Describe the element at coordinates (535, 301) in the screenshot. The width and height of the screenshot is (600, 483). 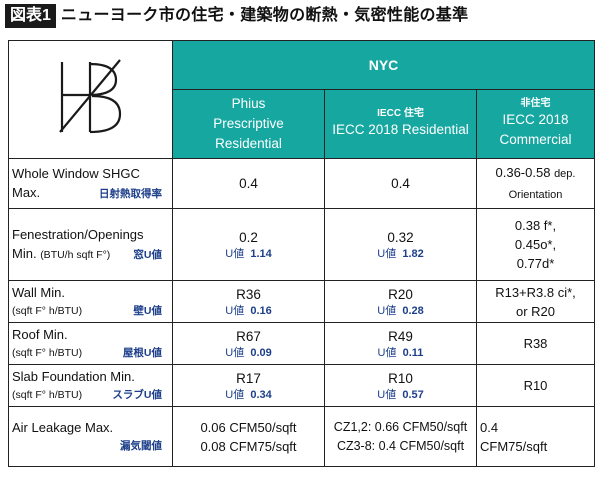
I see `cell-iecc-com: R13+R3.8 ci*, or R20` at that location.